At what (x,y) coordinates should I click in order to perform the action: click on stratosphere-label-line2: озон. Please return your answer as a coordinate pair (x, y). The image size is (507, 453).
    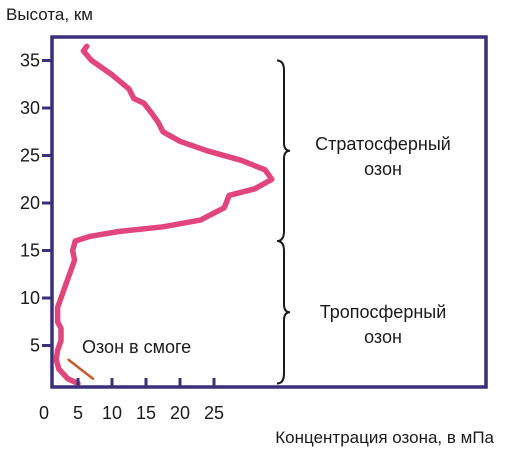
    Looking at the image, I should click on (383, 169).